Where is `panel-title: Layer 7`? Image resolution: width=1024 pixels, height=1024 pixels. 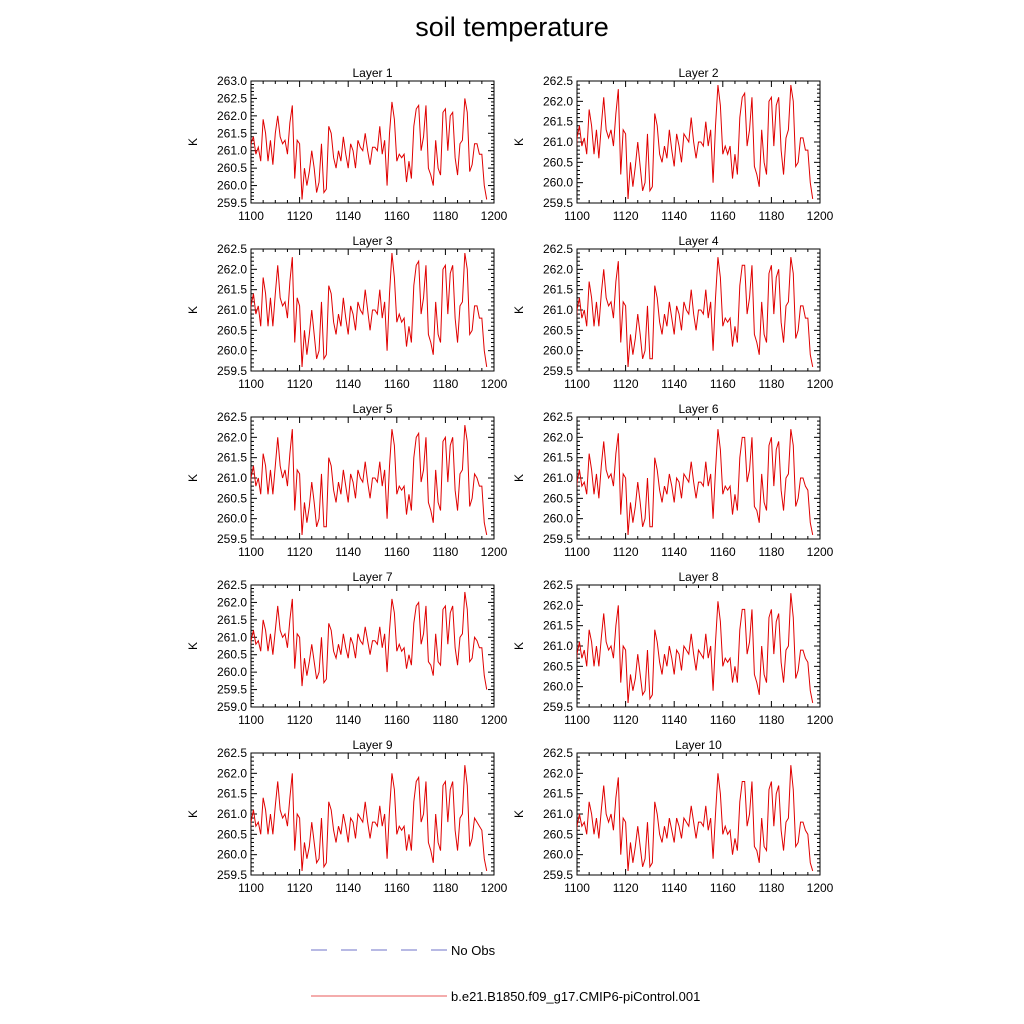 panel-title: Layer 7 is located at coordinates (372, 577).